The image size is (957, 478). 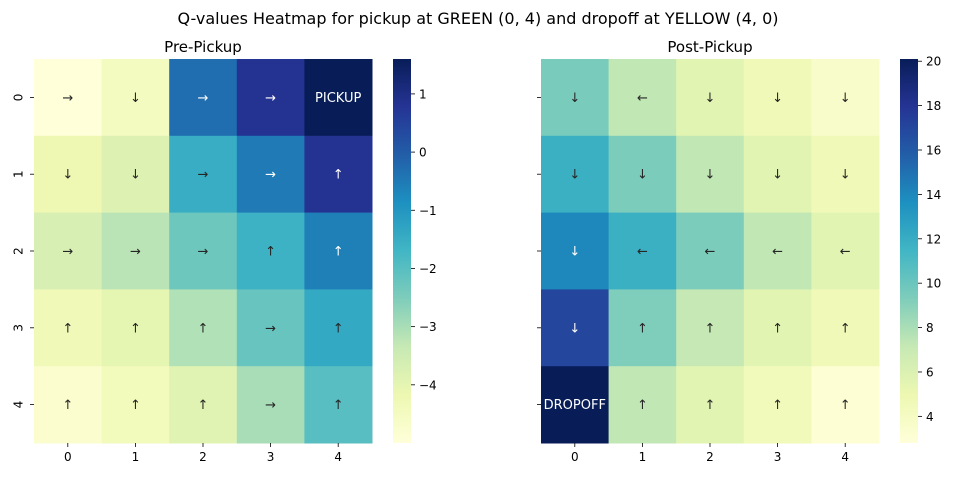 I want to click on post-pickup-x-tick-label-3: 3, so click(x=778, y=457).